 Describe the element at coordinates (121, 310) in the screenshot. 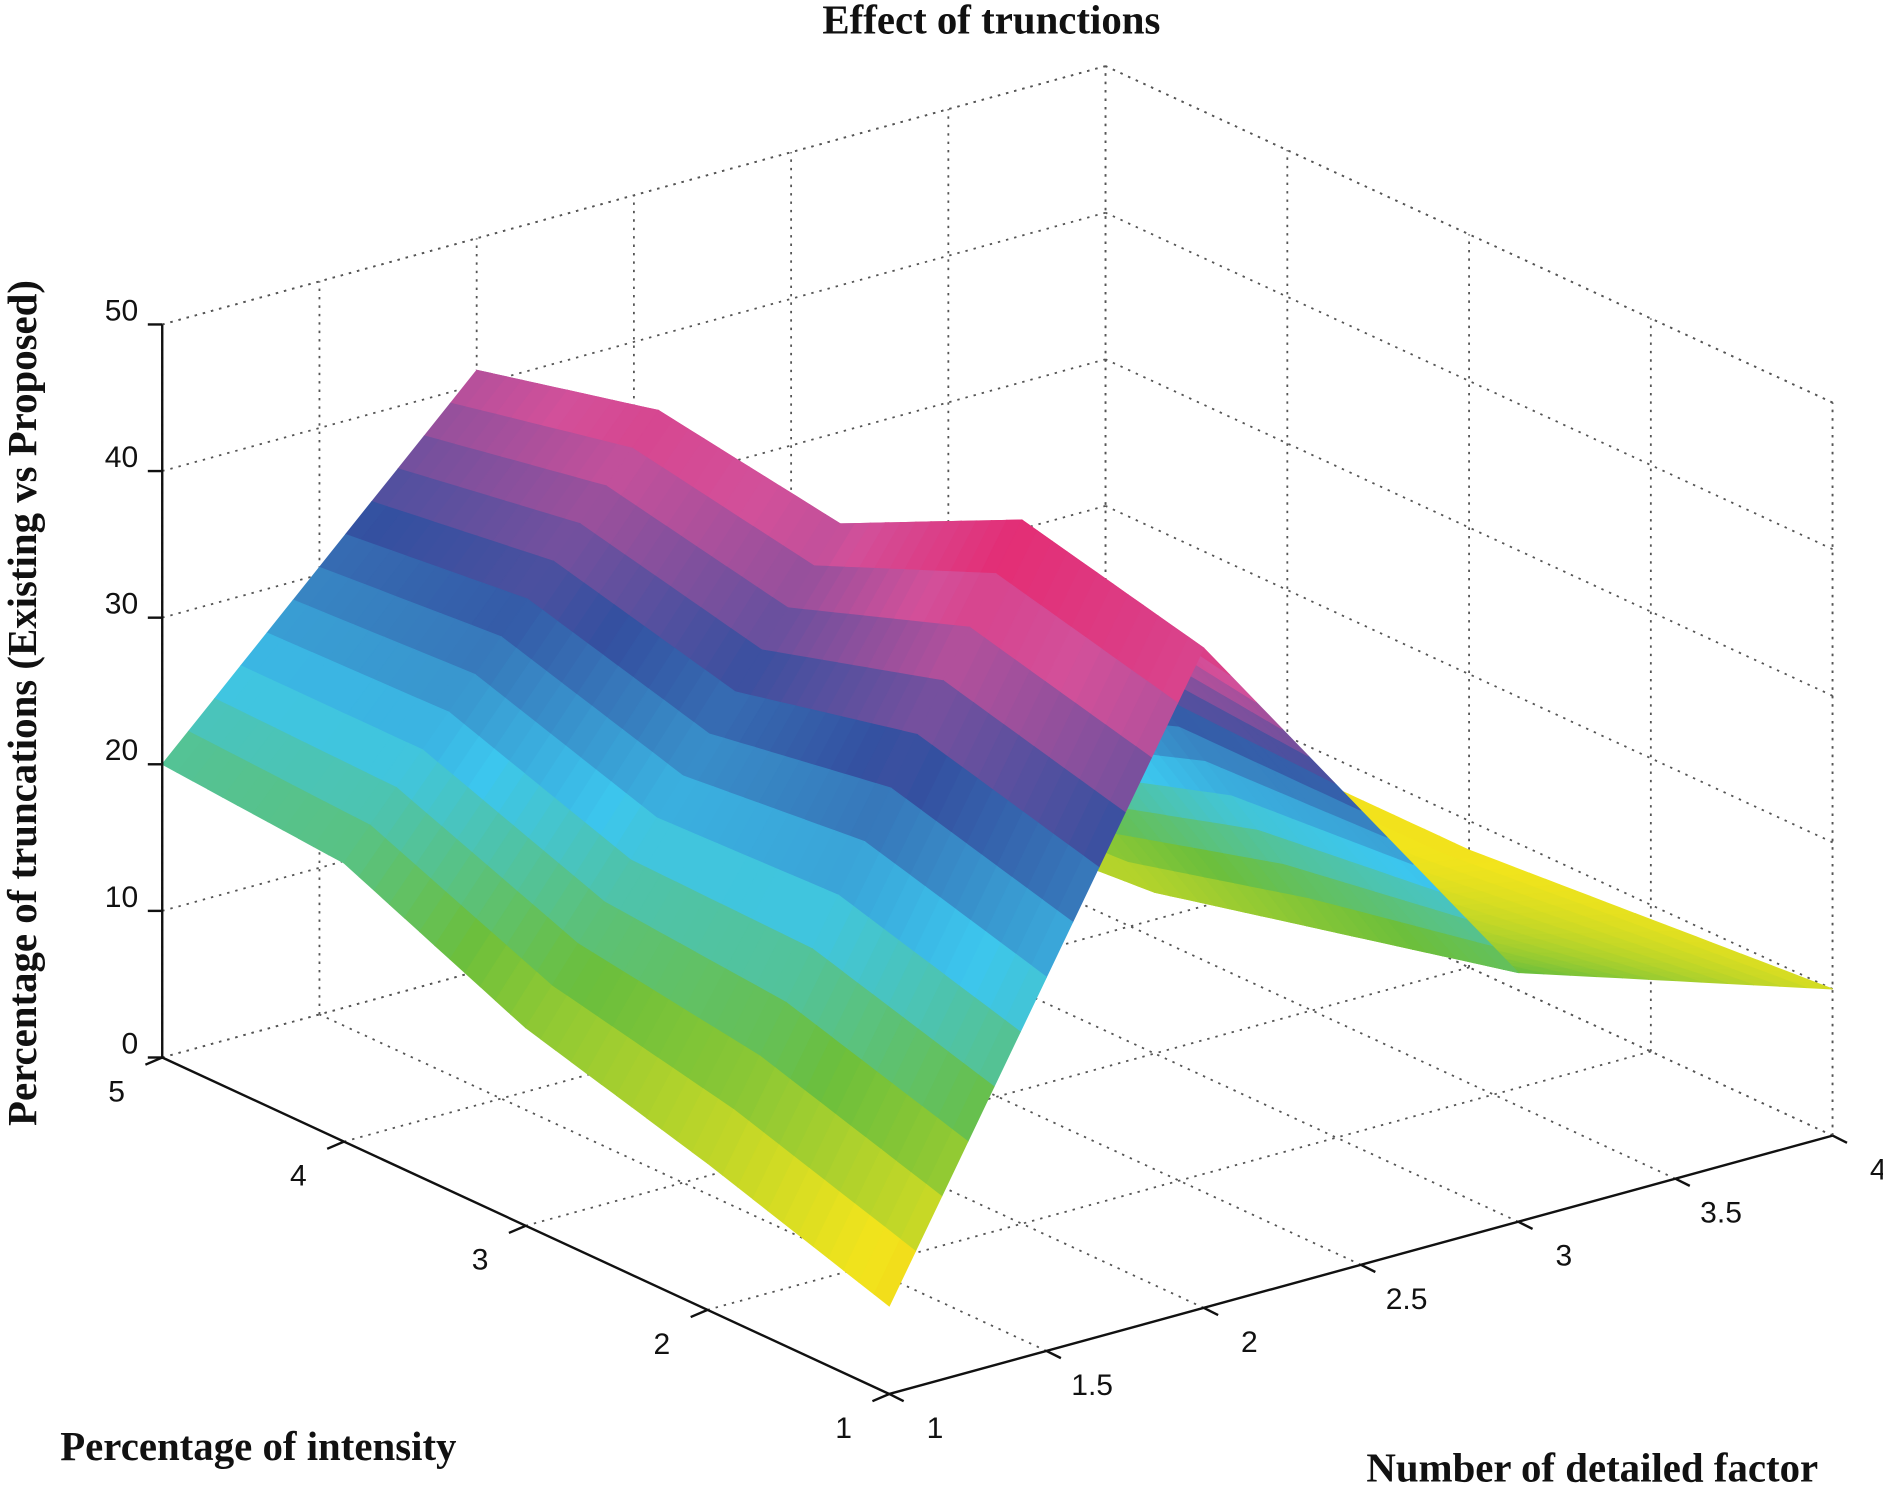

I see `z-tick-label: 50` at that location.